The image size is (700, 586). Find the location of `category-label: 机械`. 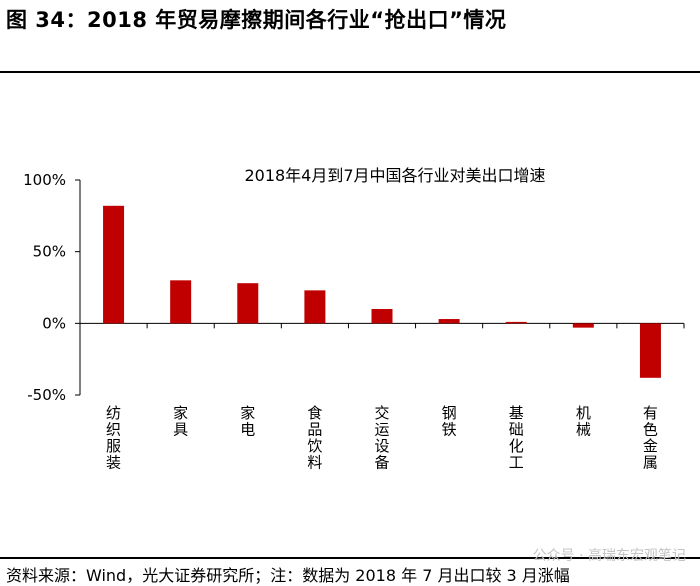

category-label: 机械 is located at coordinates (583, 421).